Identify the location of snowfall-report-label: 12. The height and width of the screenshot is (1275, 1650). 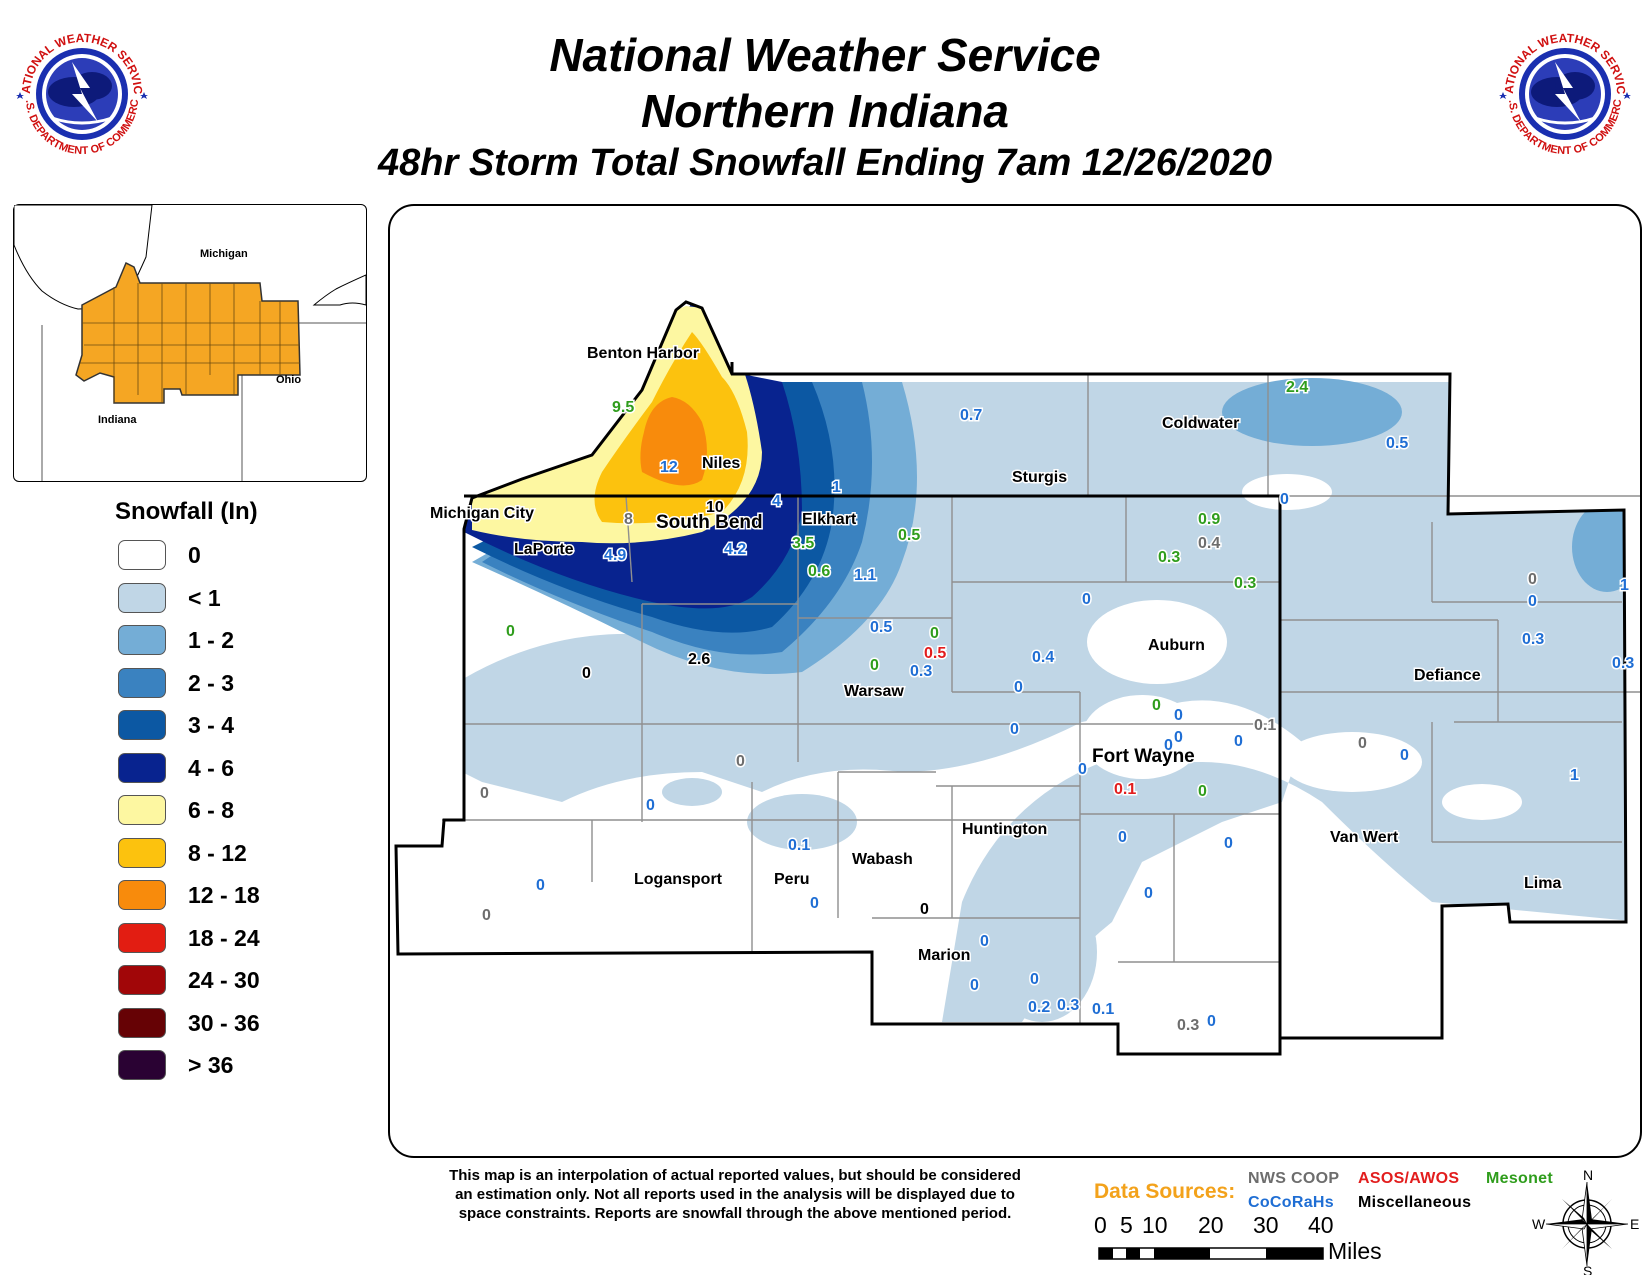
(669, 467).